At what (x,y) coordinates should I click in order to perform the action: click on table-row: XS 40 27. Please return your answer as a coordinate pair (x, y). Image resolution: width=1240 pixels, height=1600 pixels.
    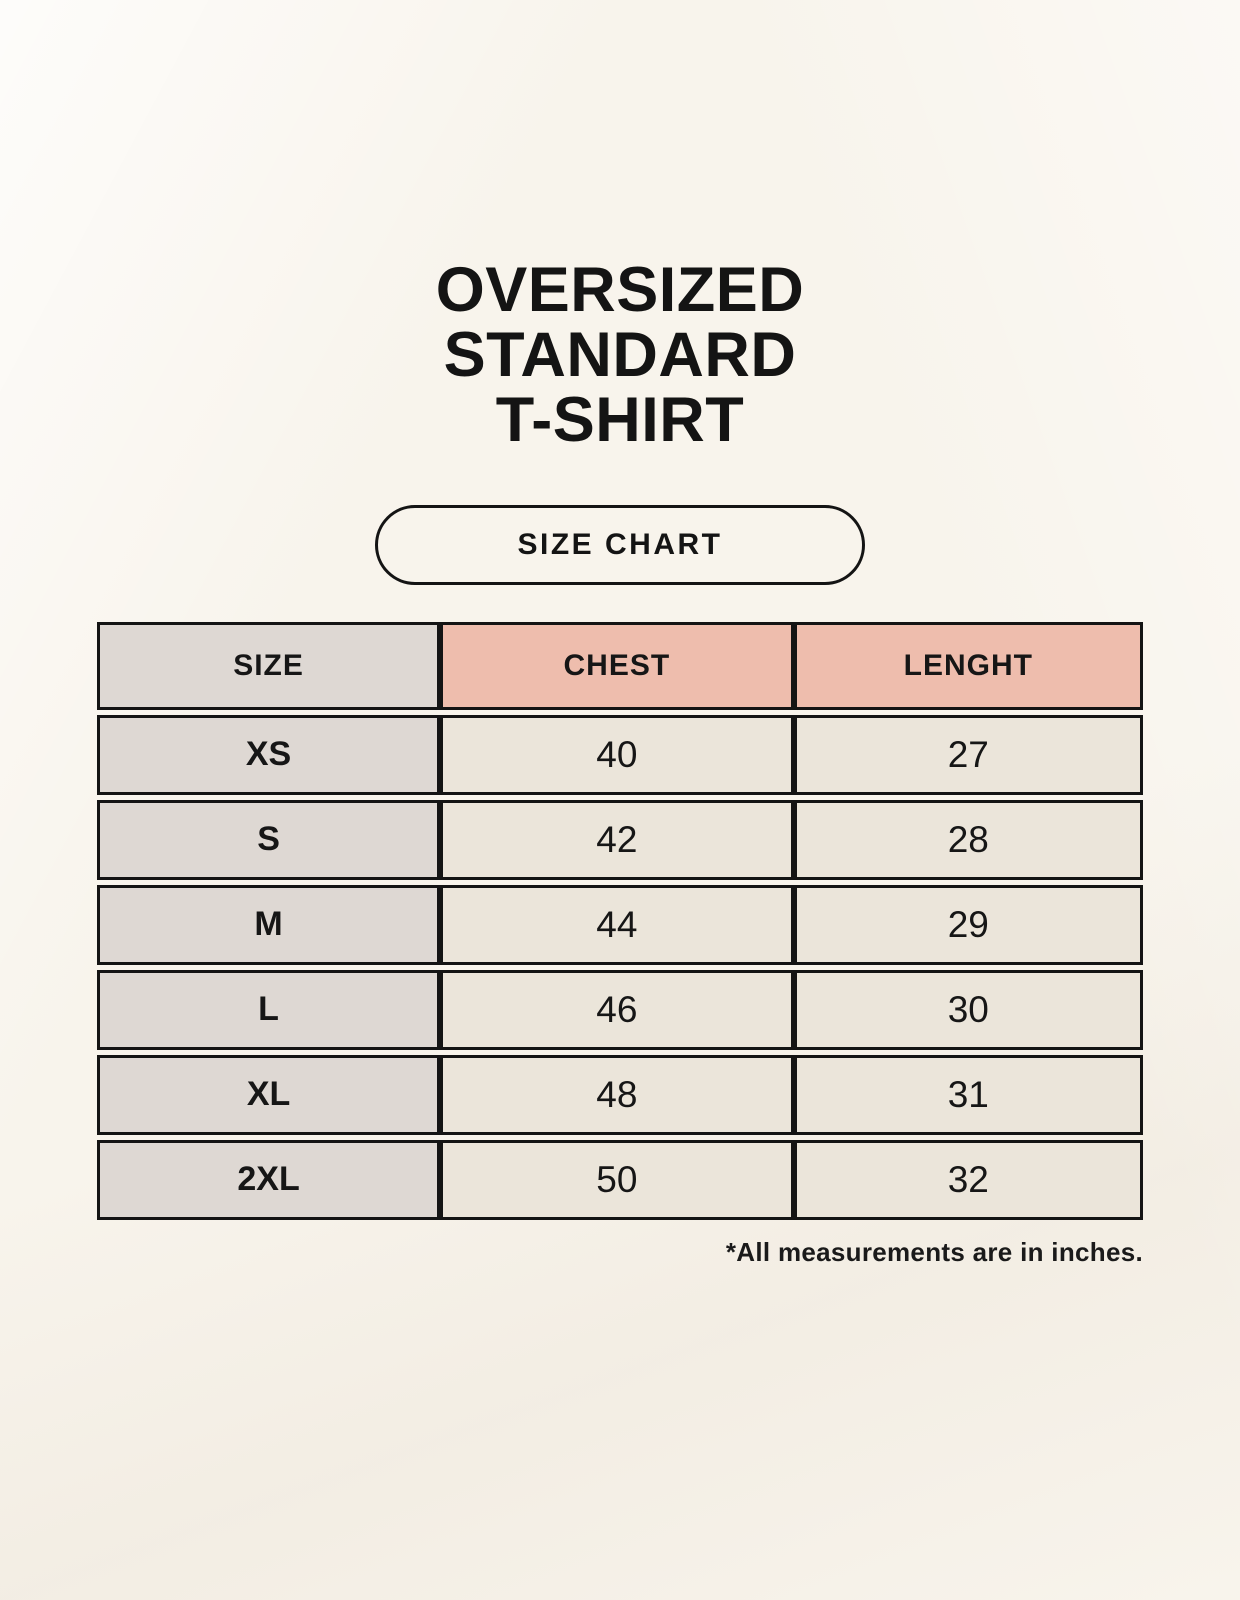
    Looking at the image, I should click on (620, 754).